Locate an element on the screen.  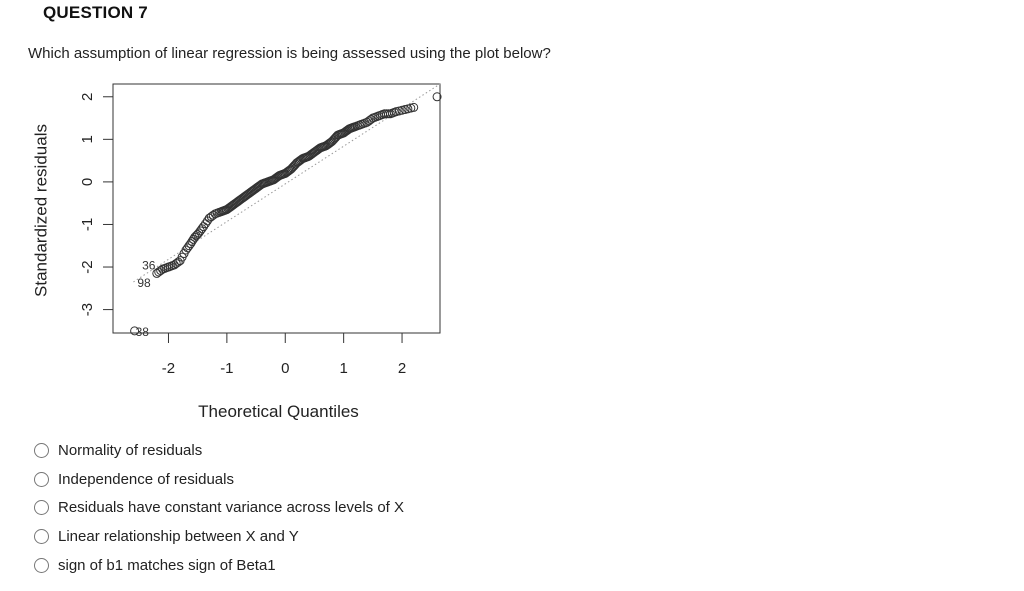
point-label: 38 is located at coordinates (143, 332).